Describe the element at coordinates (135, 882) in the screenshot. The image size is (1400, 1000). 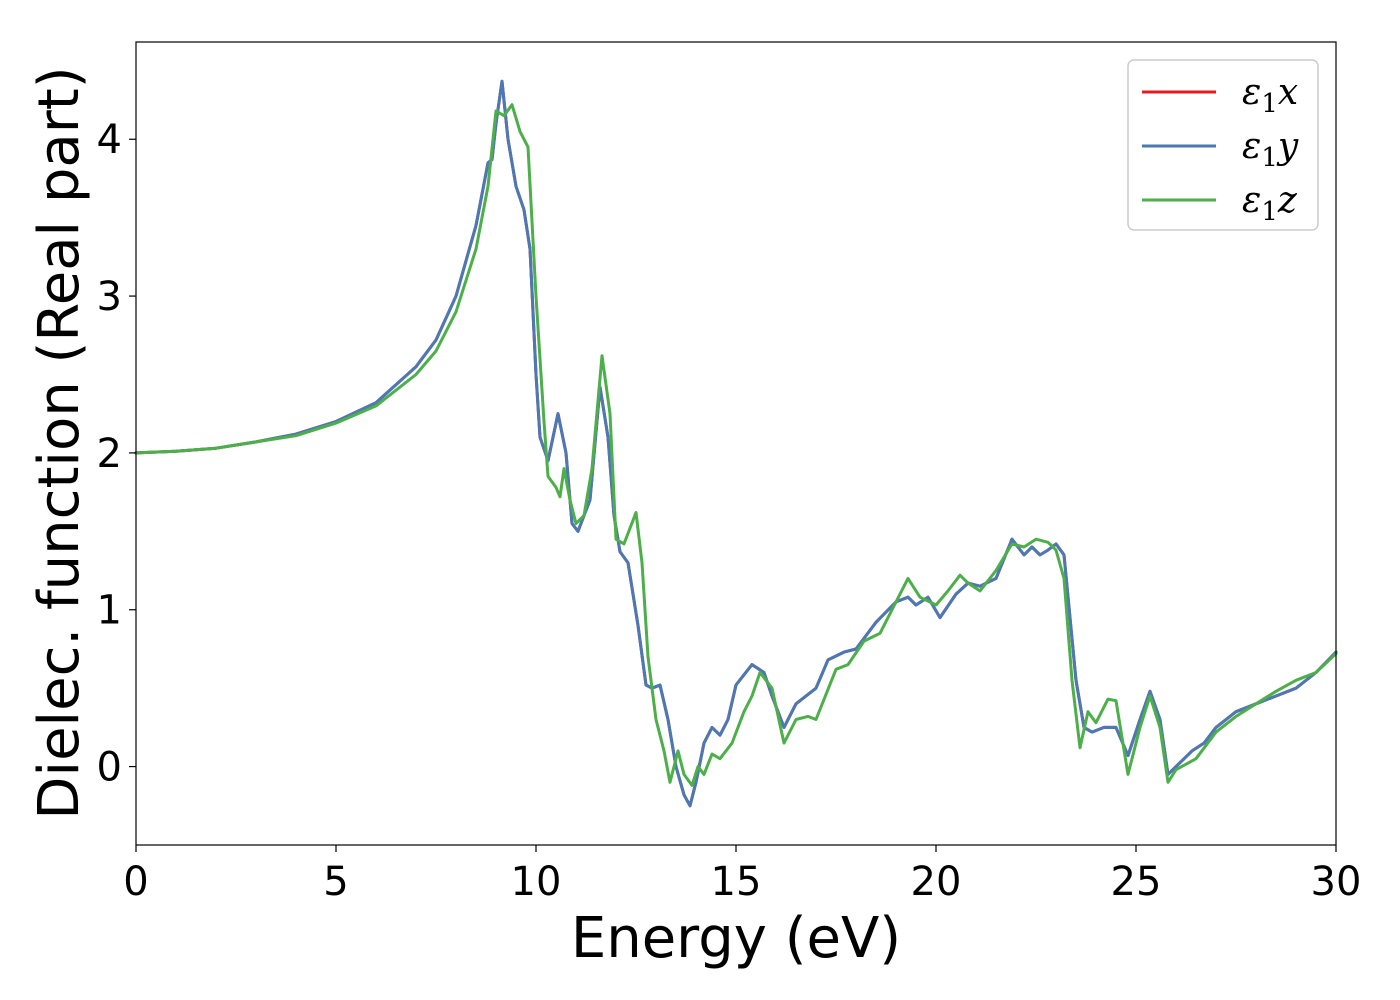
I see `x-tick-label: 0` at that location.